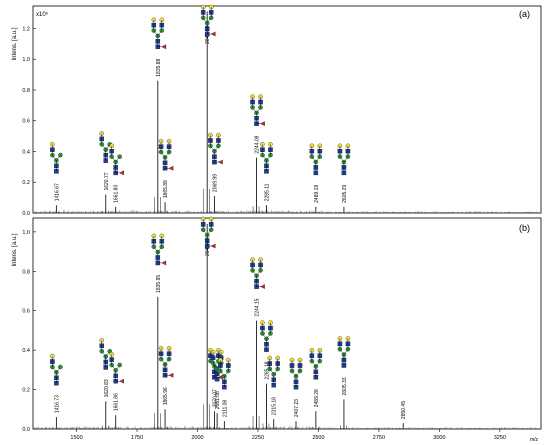 This screenshot has height=445, width=550. What do you see at coordinates (107, 388) in the screenshot?
I see `peak-label: 1620.83` at bounding box center [107, 388].